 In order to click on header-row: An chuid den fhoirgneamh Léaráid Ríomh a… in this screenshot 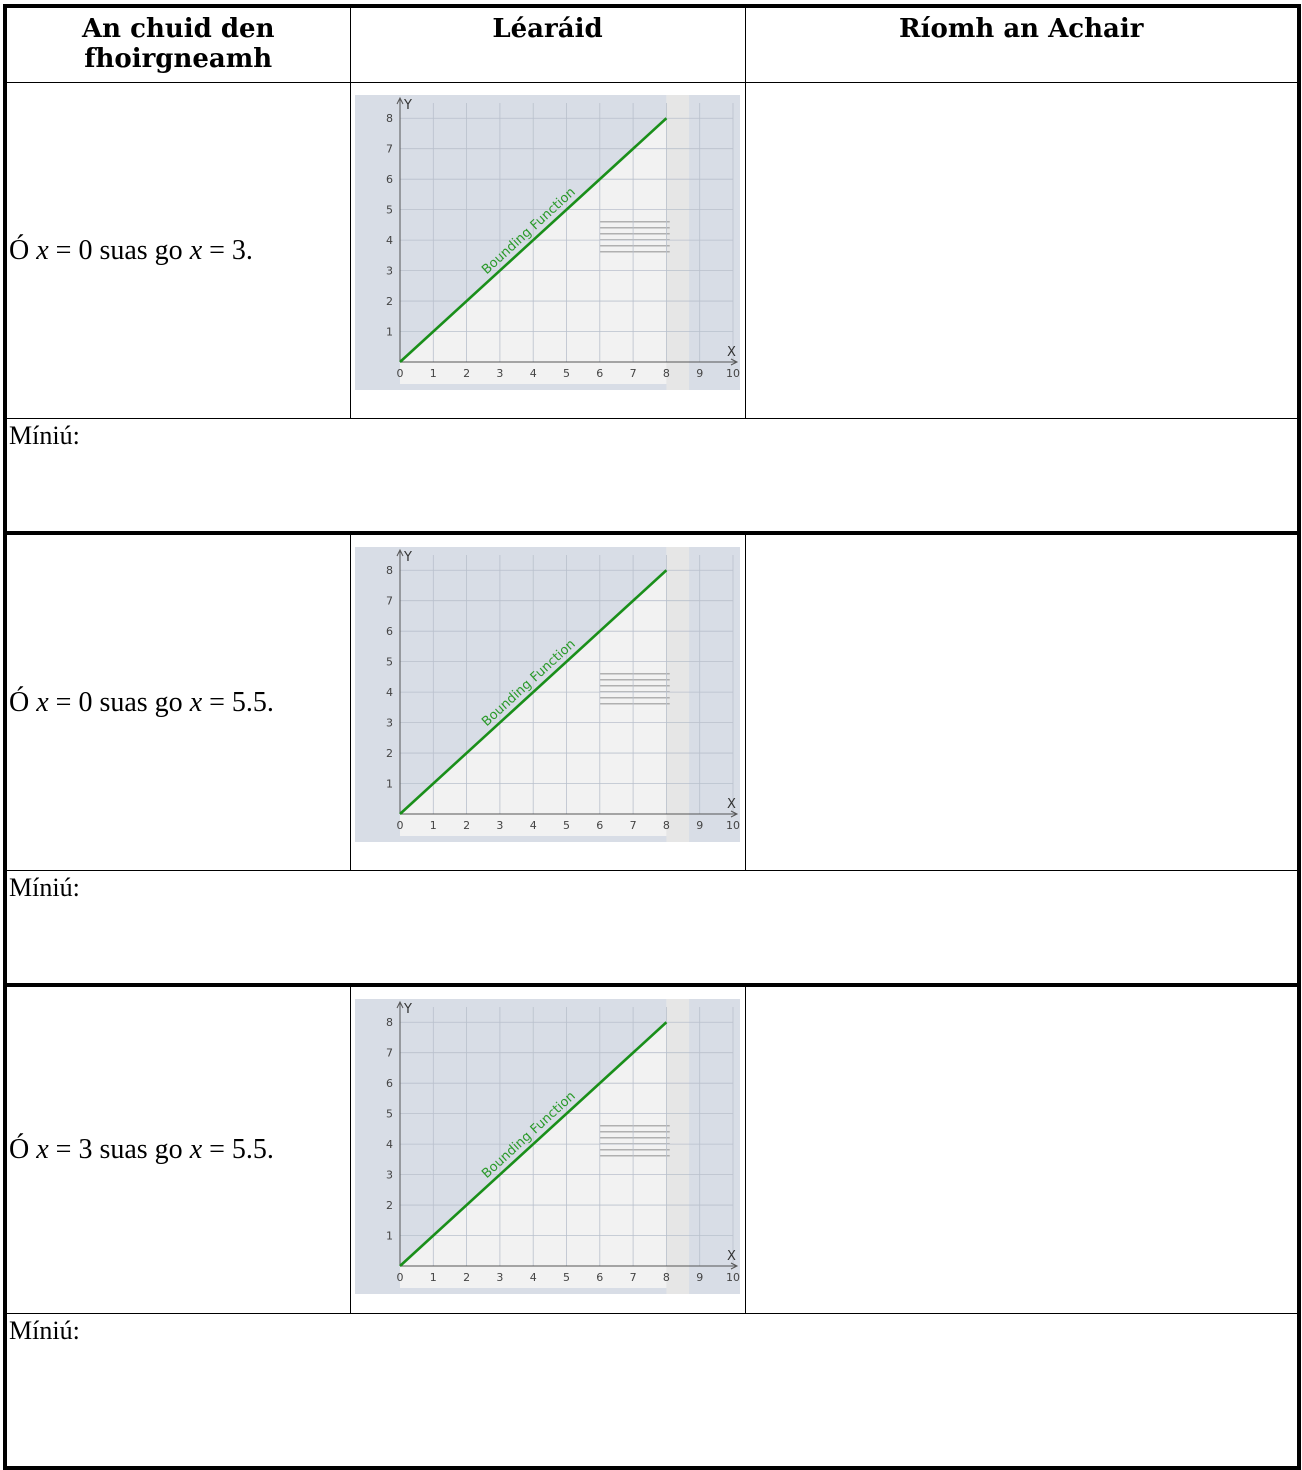, I will do `click(652, 44)`.